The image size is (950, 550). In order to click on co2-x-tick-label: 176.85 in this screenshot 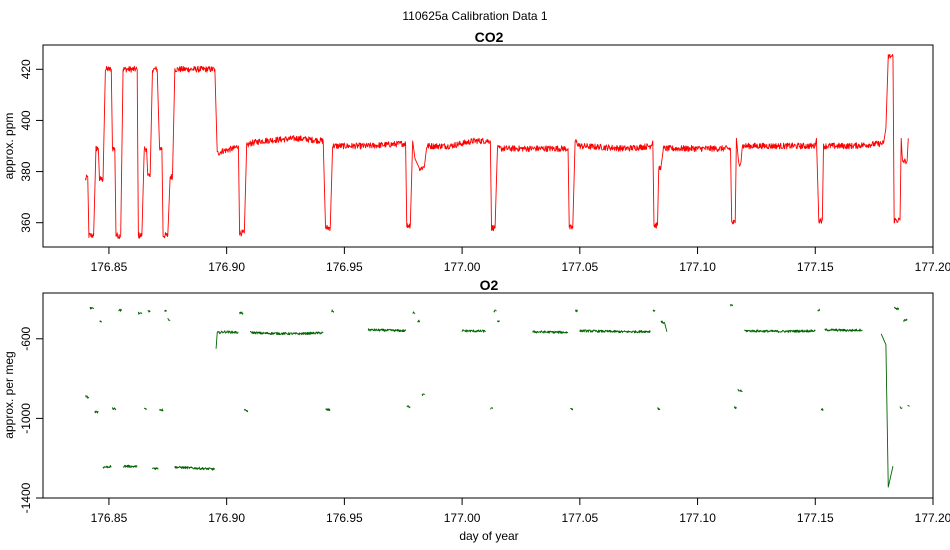, I will do `click(109, 267)`.